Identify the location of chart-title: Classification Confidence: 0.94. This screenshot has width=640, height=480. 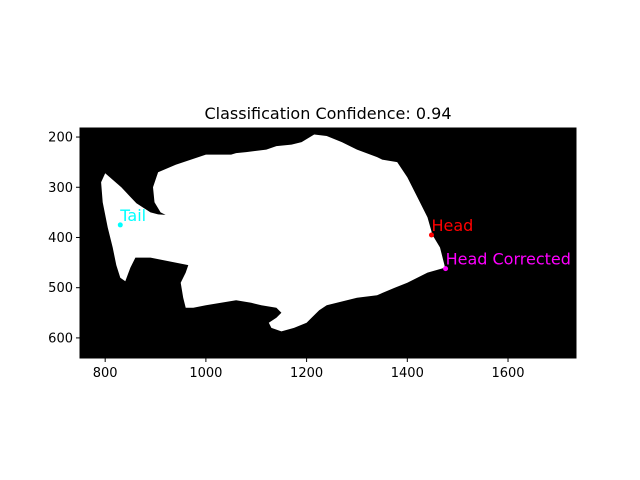
(327, 113).